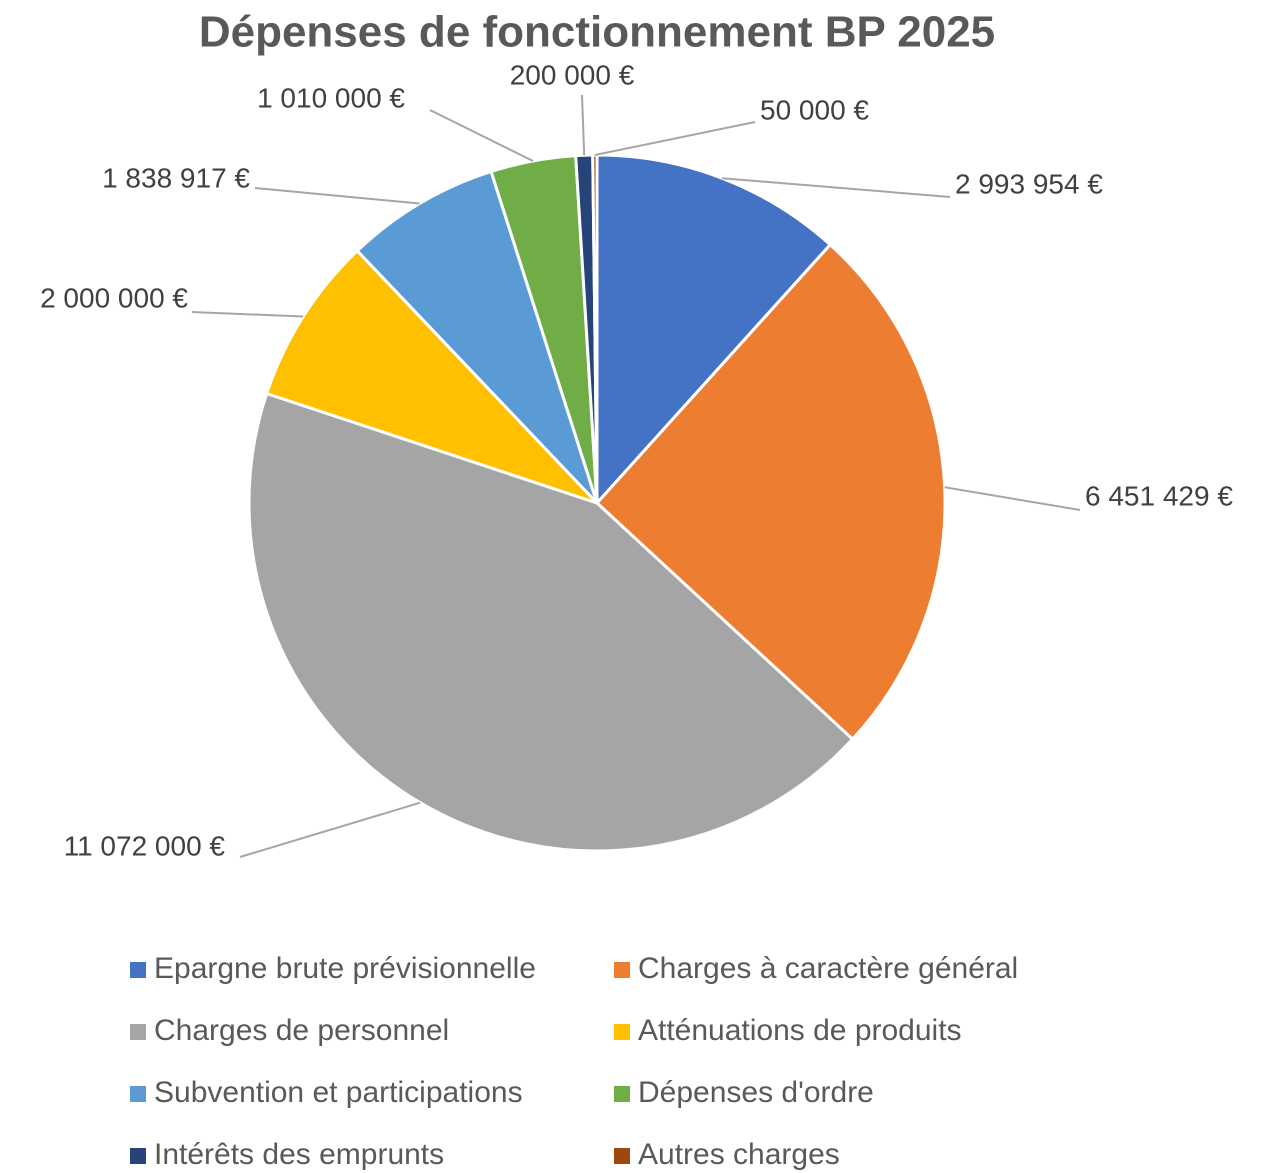 Image resolution: width=1279 pixels, height=1173 pixels. I want to click on legend-label: Intérêts des emprunts, so click(299, 1154).